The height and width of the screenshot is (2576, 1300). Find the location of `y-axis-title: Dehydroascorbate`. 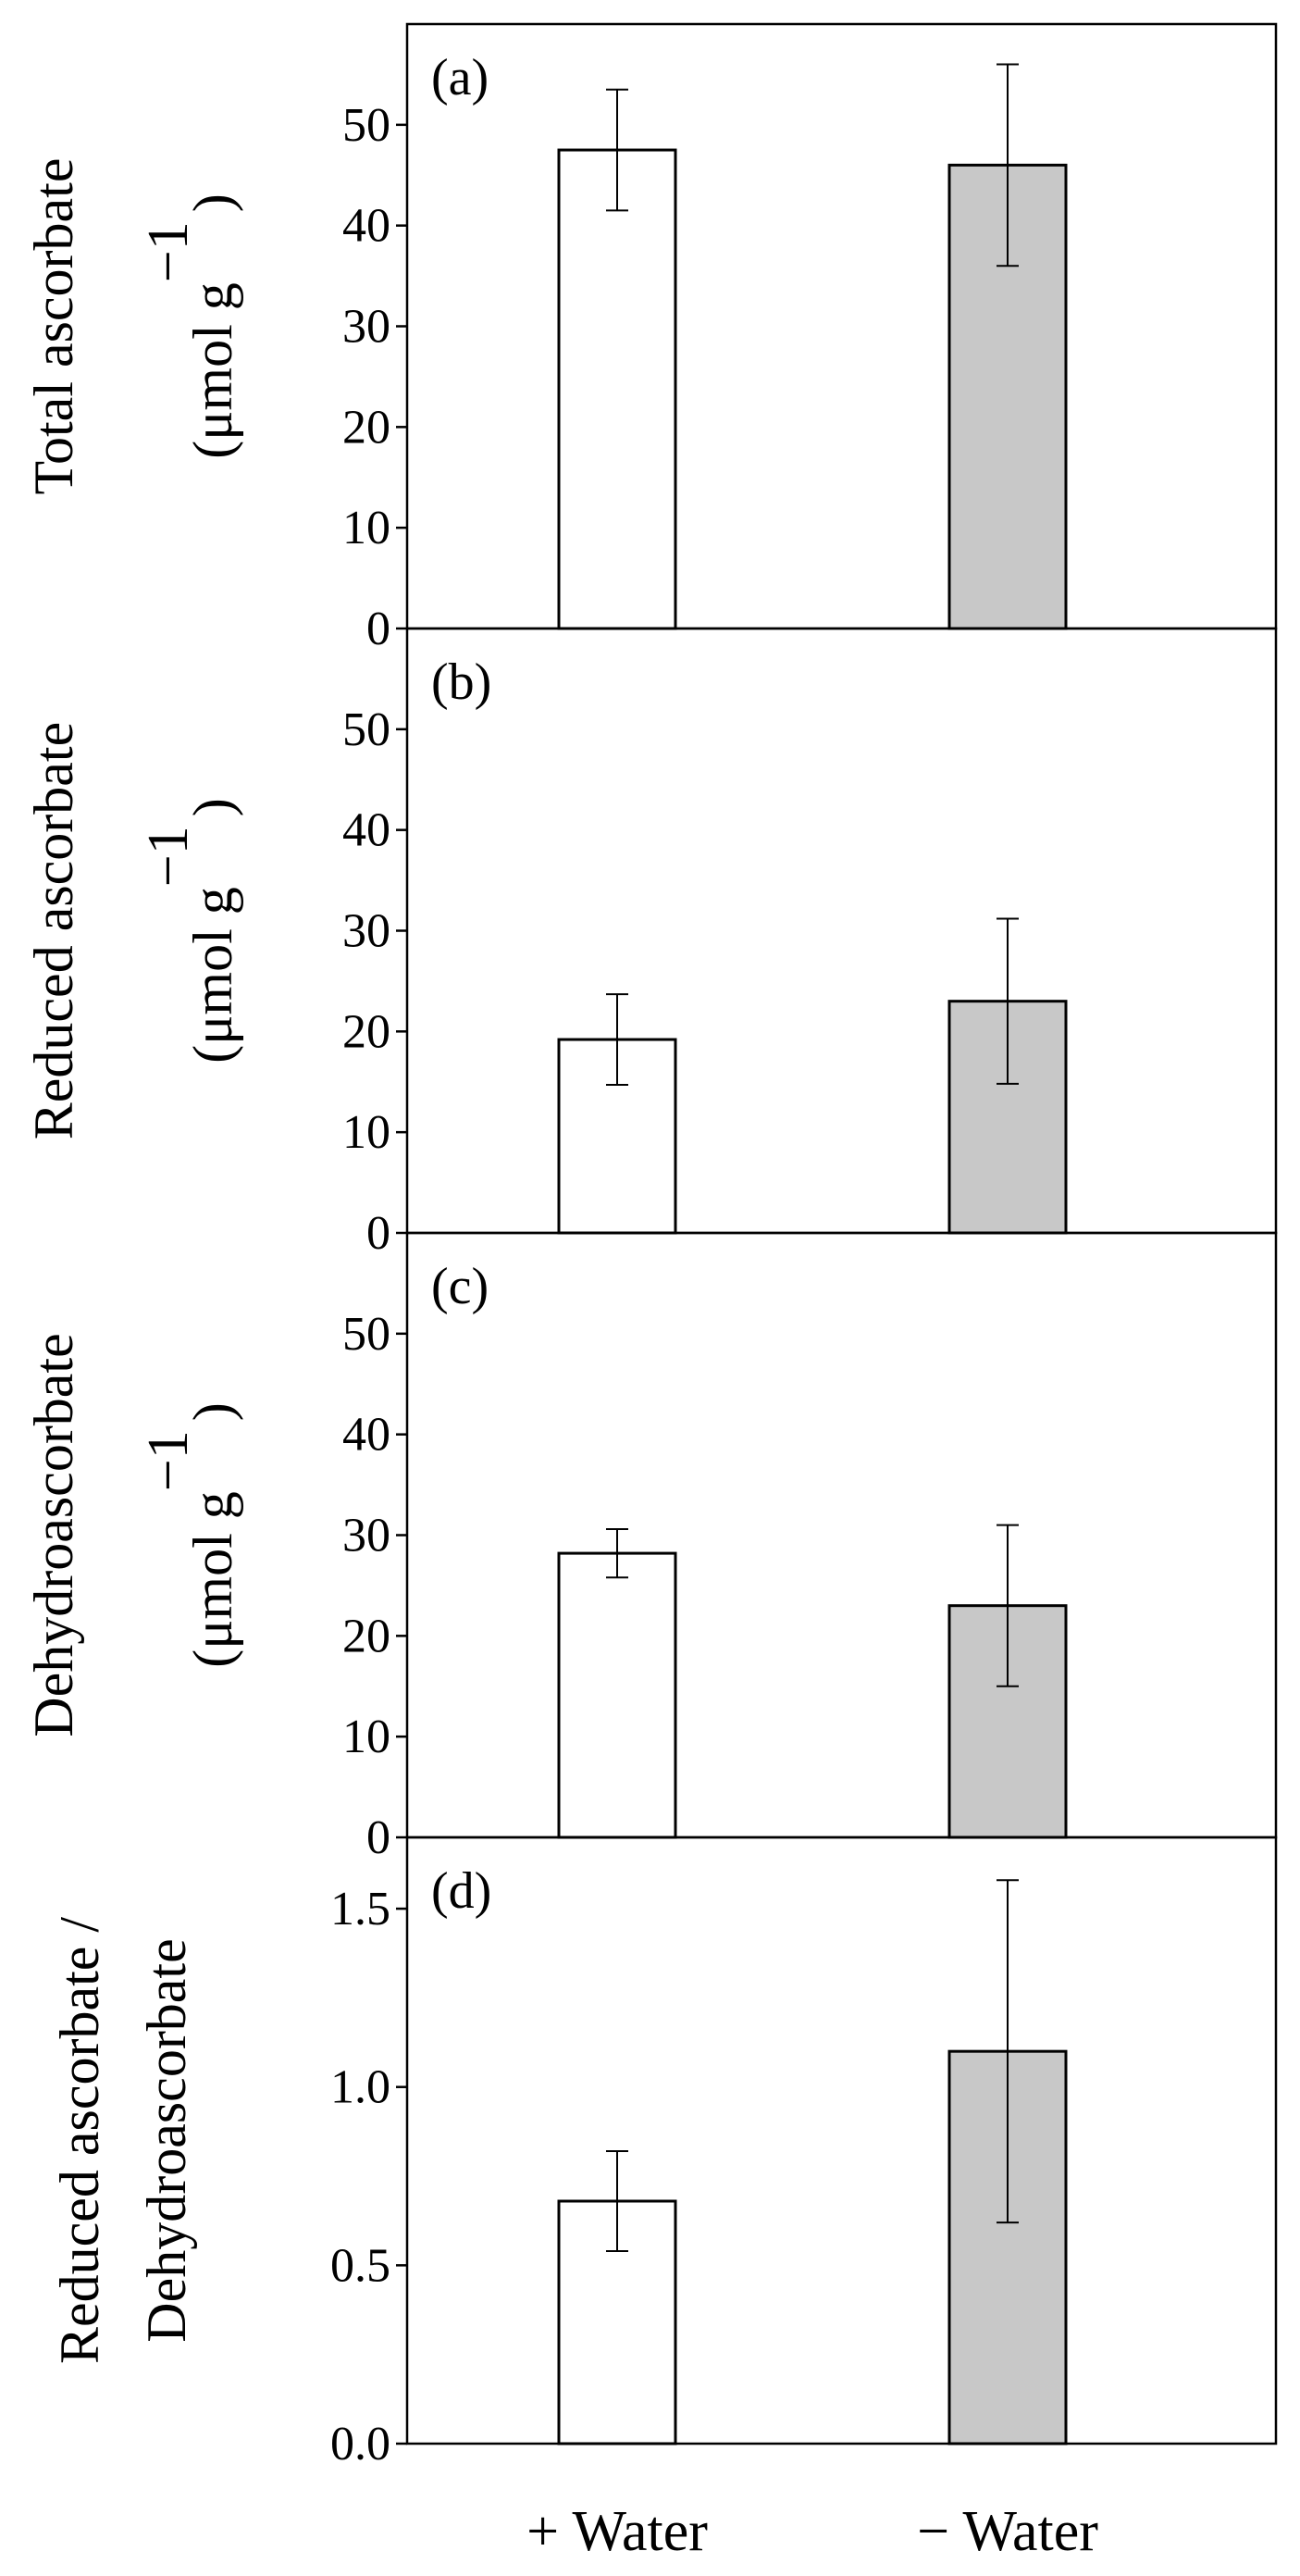

y-axis-title: Dehydroascorbate is located at coordinates (53, 1534).